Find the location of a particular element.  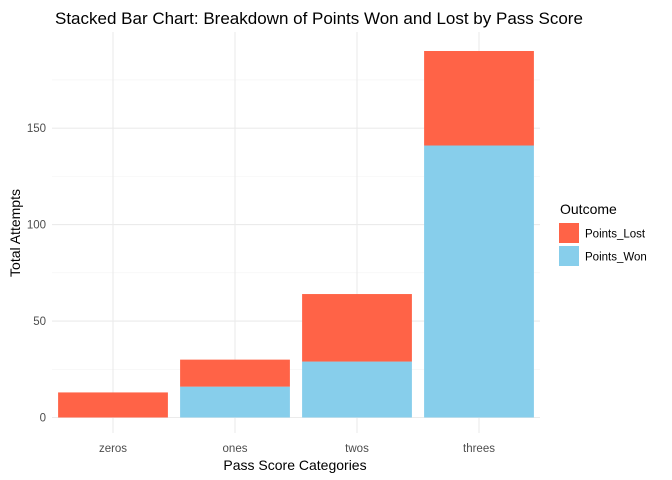

y-tick-label: 0 is located at coordinates (43, 419).